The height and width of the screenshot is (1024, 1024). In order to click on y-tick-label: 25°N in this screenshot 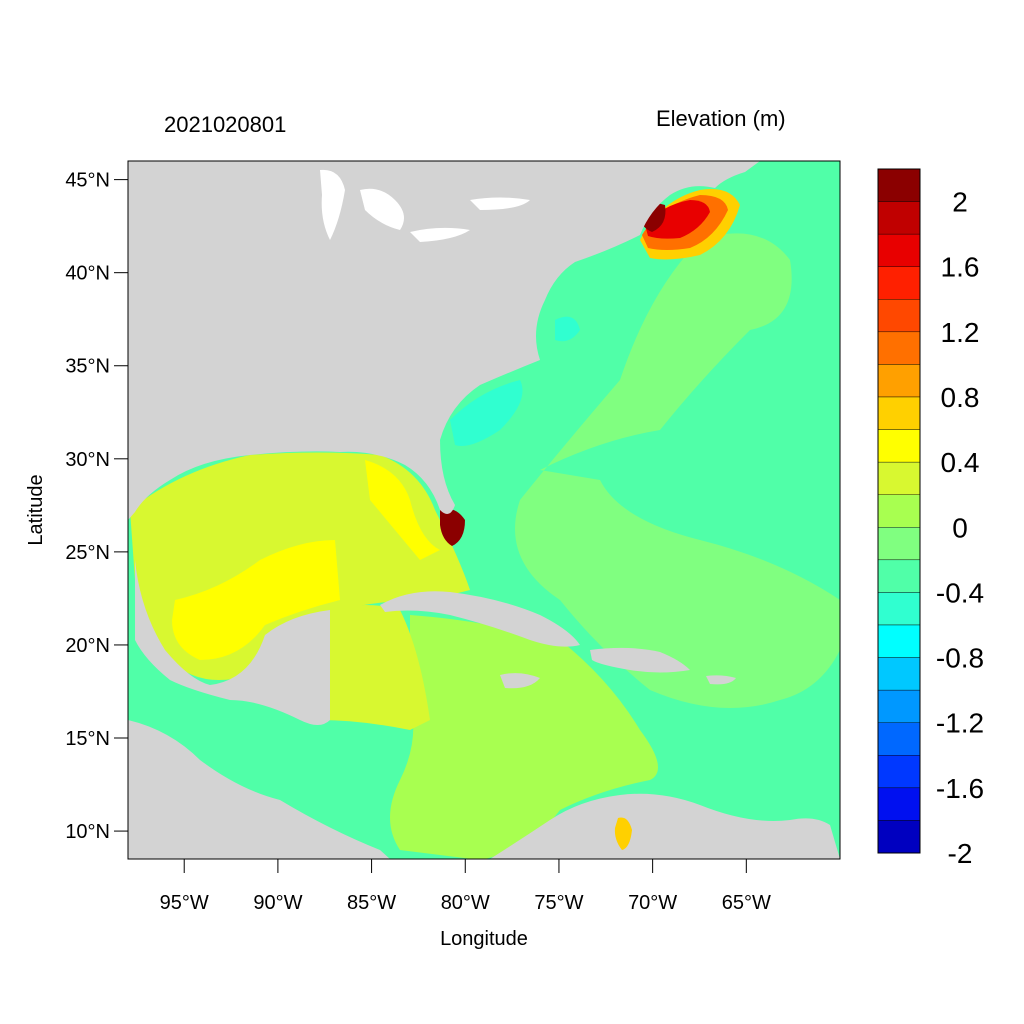, I will do `click(87, 553)`.